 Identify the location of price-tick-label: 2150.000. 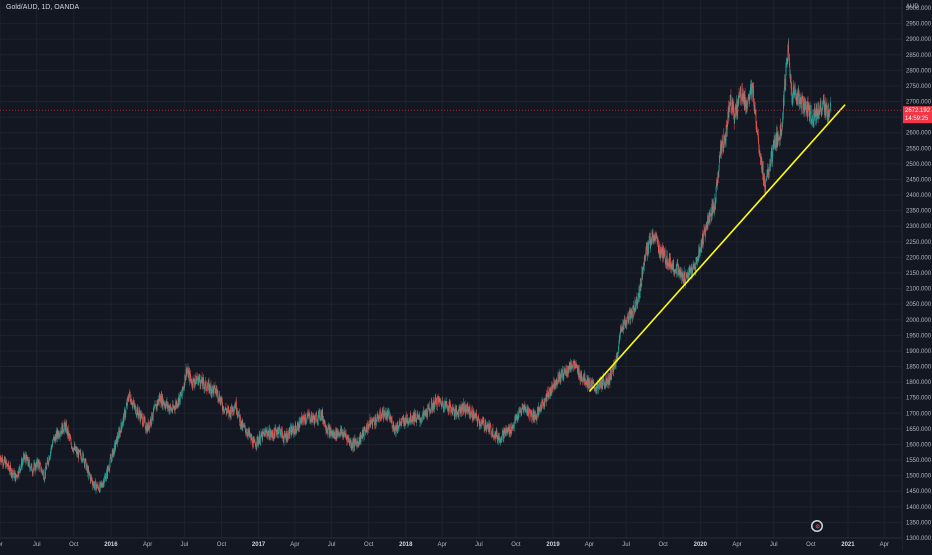
(919, 274).